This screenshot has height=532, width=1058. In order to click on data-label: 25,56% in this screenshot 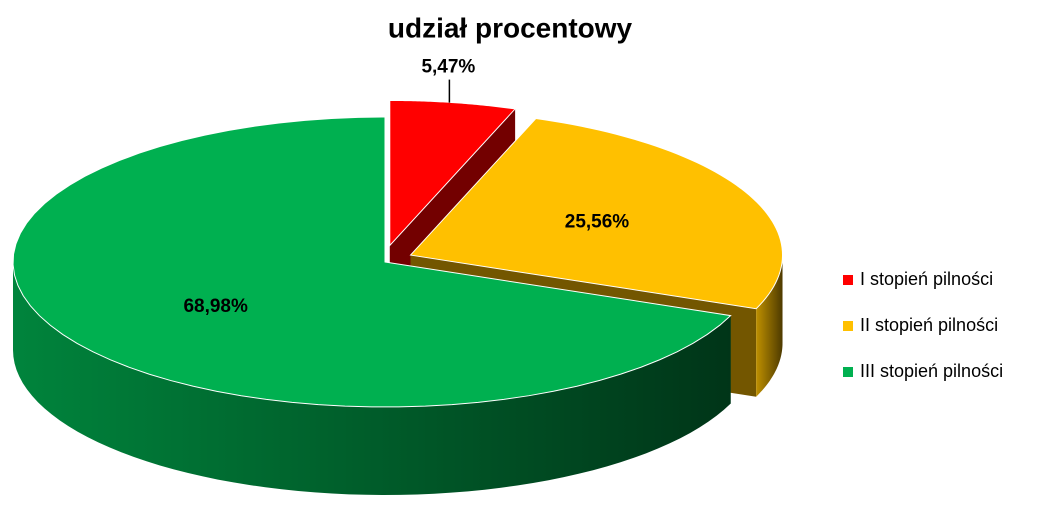, I will do `click(597, 221)`.